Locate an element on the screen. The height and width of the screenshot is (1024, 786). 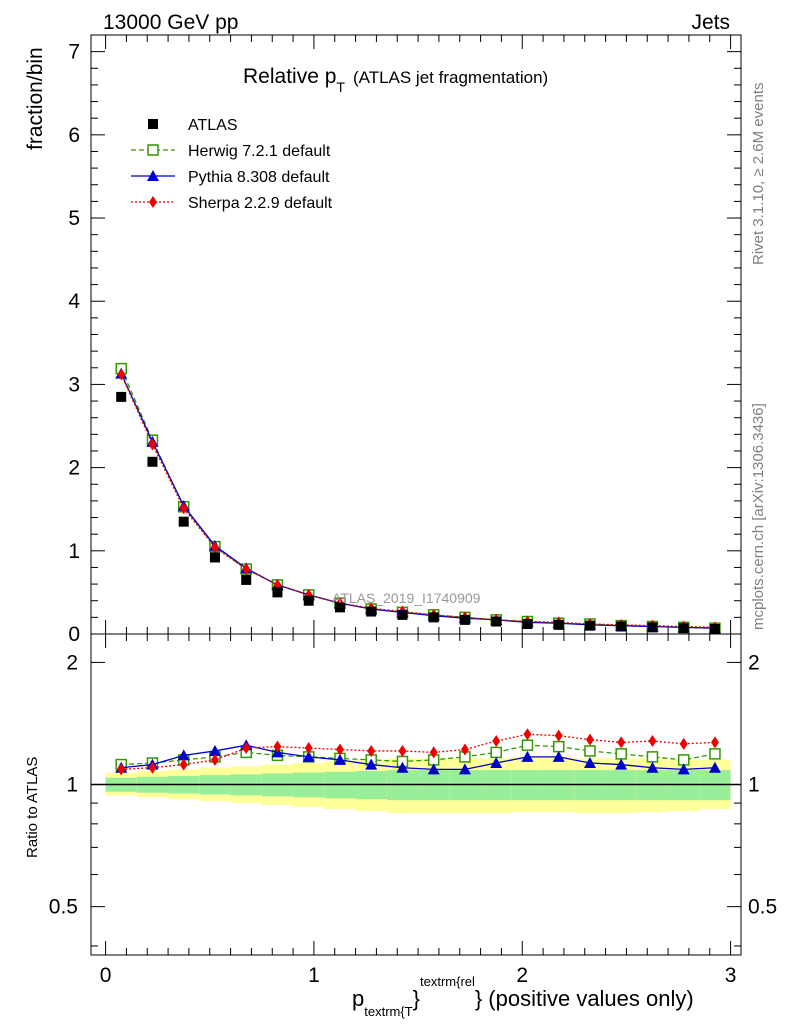
y-tick-label: 1 is located at coordinates (74, 551).